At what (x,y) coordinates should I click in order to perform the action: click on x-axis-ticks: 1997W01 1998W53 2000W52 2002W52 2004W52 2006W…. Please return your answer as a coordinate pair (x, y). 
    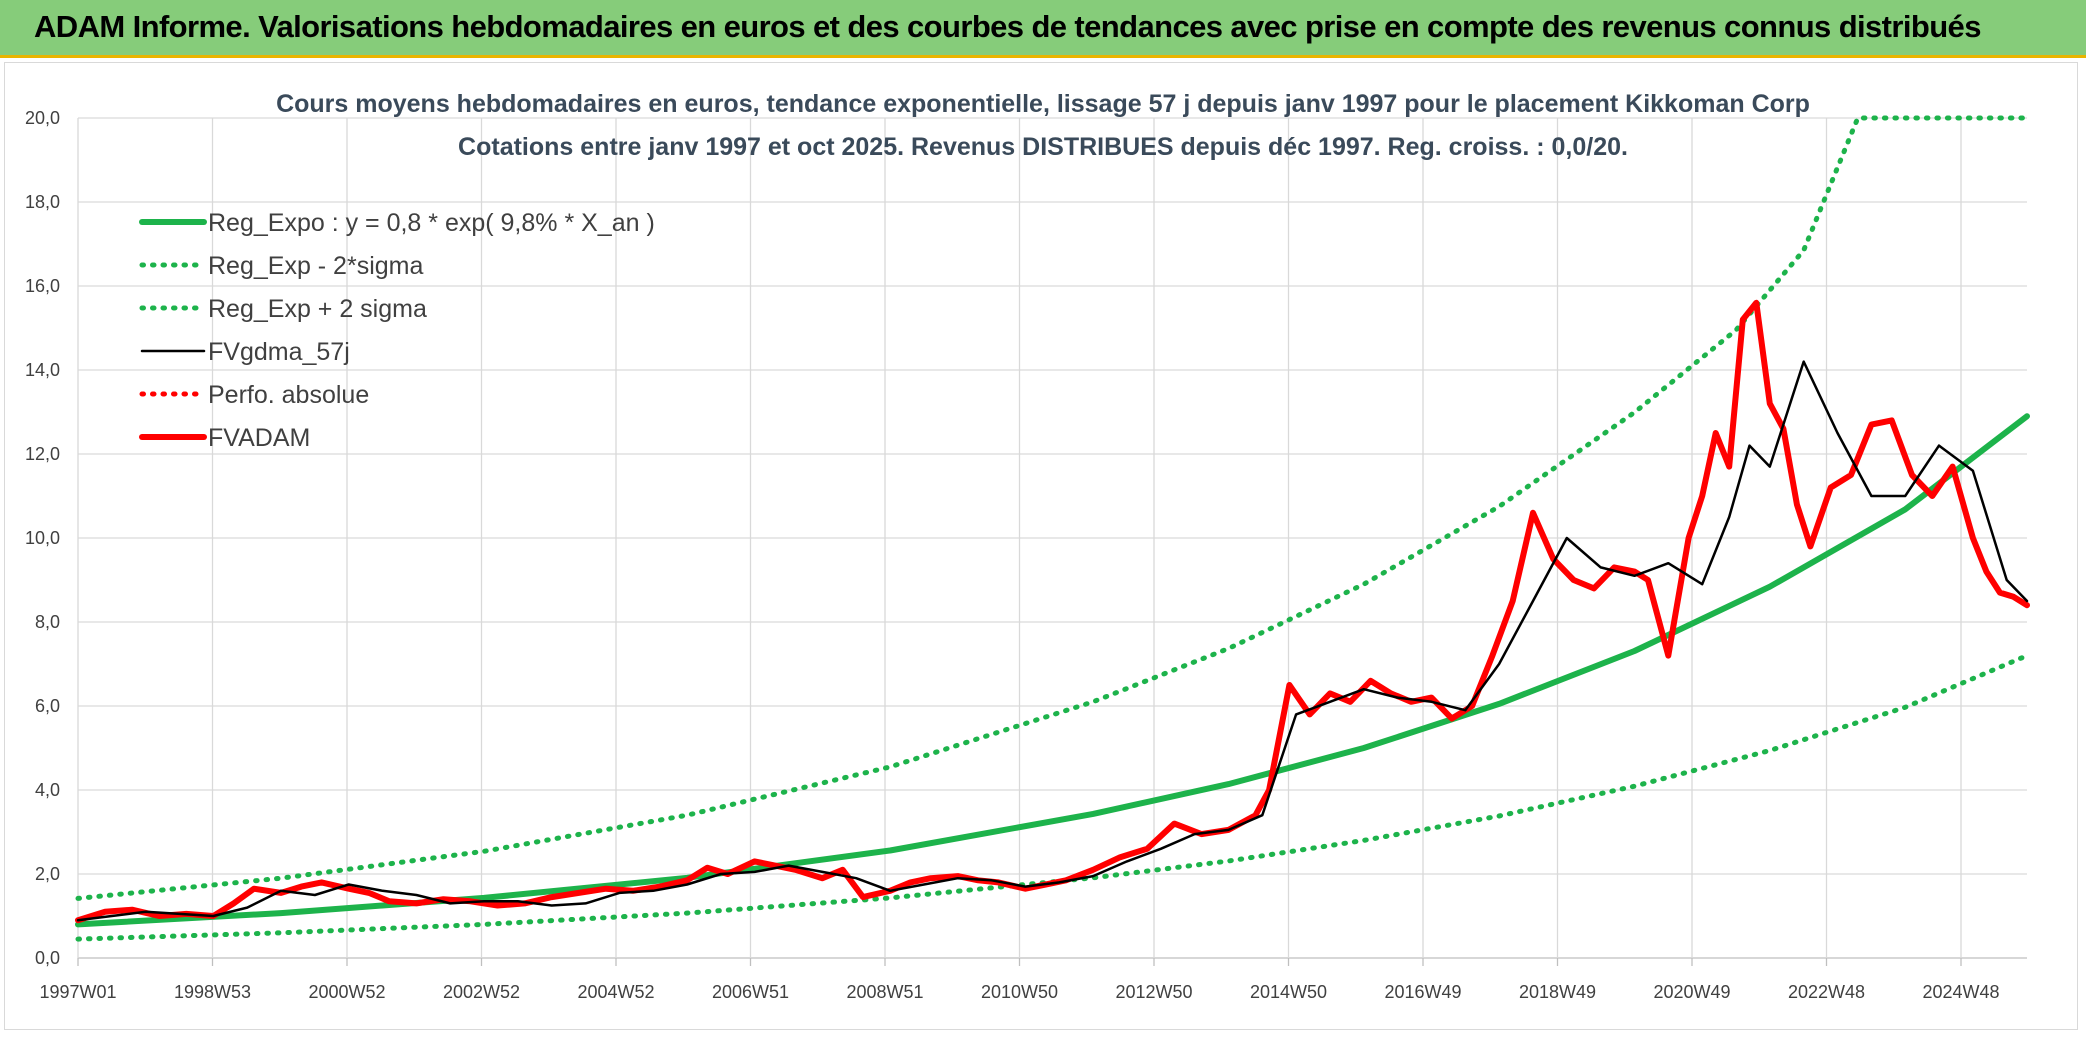
    Looking at the image, I should click on (1019, 992).